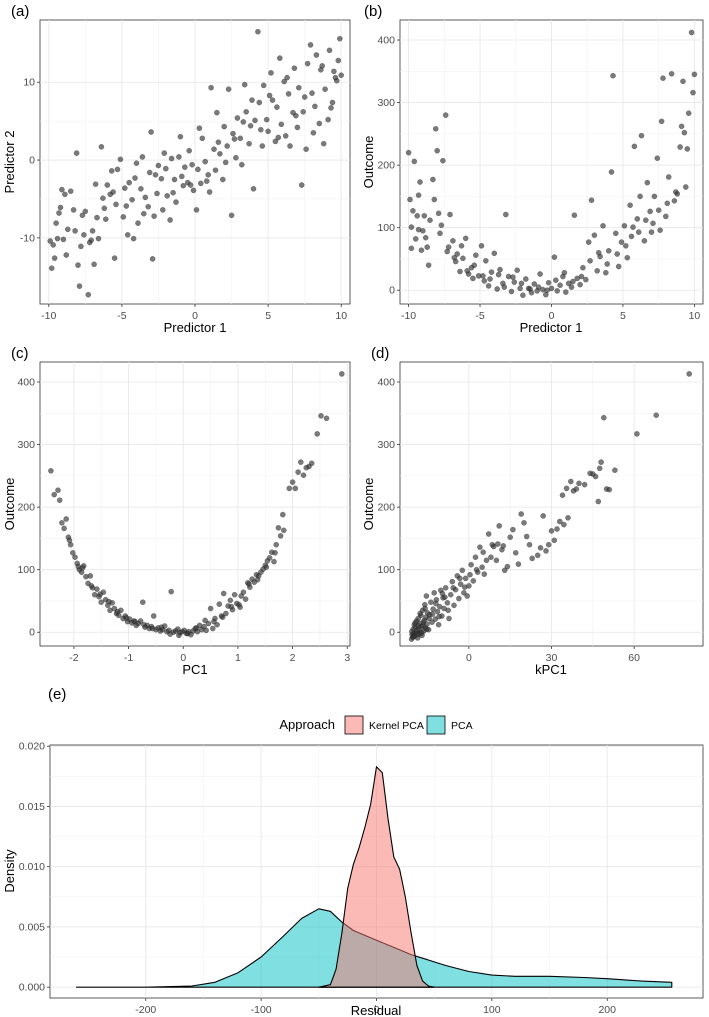 The width and height of the screenshot is (709, 1017). Describe the element at coordinates (196, 505) in the screenshot. I see `panel-c-points` at that location.